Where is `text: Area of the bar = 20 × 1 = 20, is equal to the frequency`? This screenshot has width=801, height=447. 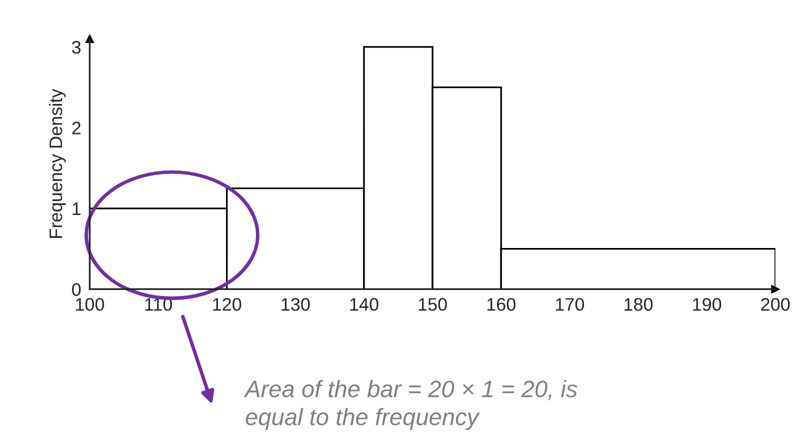 text: Area of the bar = 20 × 1 = 20, is equal to the frequency is located at coordinates (411, 405).